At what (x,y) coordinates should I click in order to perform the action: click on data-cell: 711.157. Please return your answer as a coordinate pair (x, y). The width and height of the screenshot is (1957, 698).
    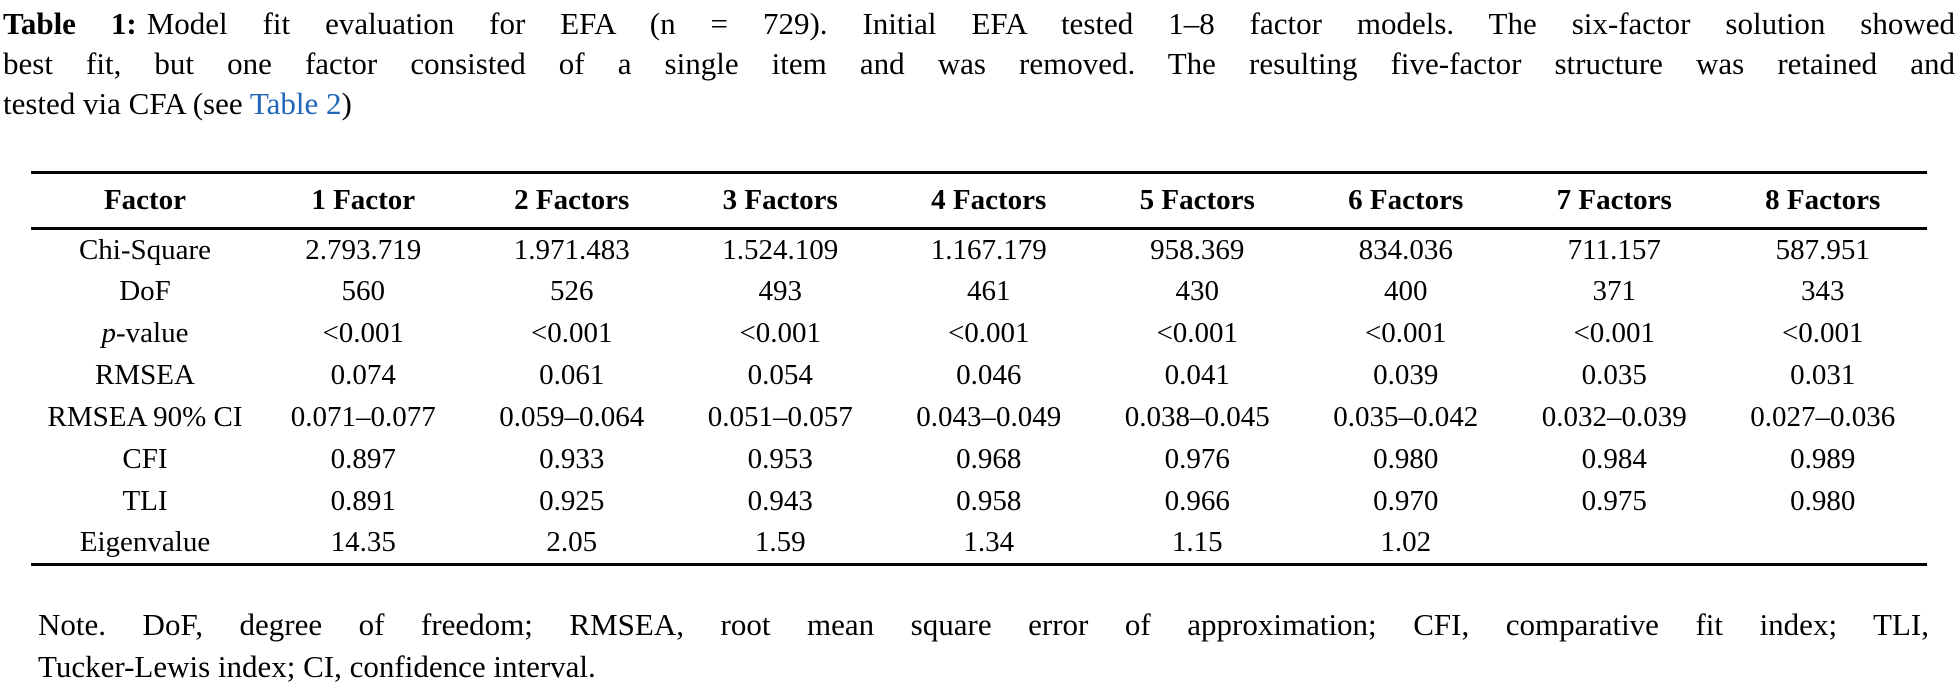
    Looking at the image, I should click on (1614, 249).